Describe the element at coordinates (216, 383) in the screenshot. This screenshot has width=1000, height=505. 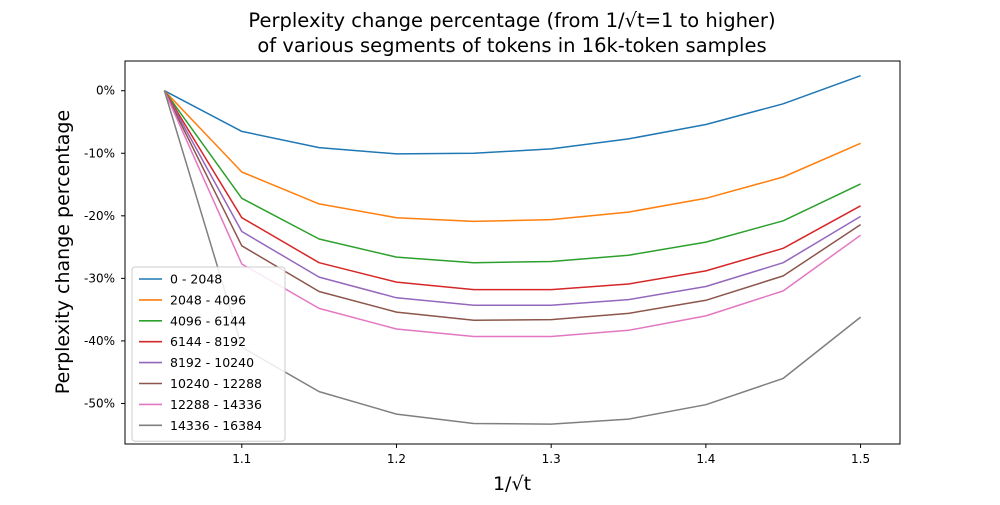
I see `legend-label: 10240 - 12288` at that location.